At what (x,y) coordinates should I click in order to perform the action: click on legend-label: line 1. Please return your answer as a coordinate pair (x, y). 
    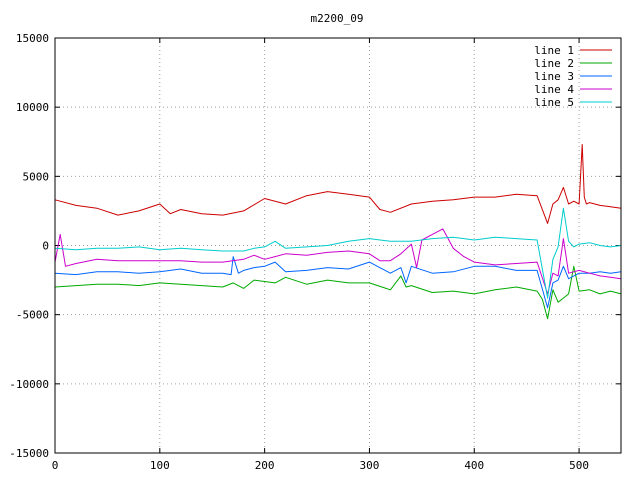
    Looking at the image, I should click on (554, 50).